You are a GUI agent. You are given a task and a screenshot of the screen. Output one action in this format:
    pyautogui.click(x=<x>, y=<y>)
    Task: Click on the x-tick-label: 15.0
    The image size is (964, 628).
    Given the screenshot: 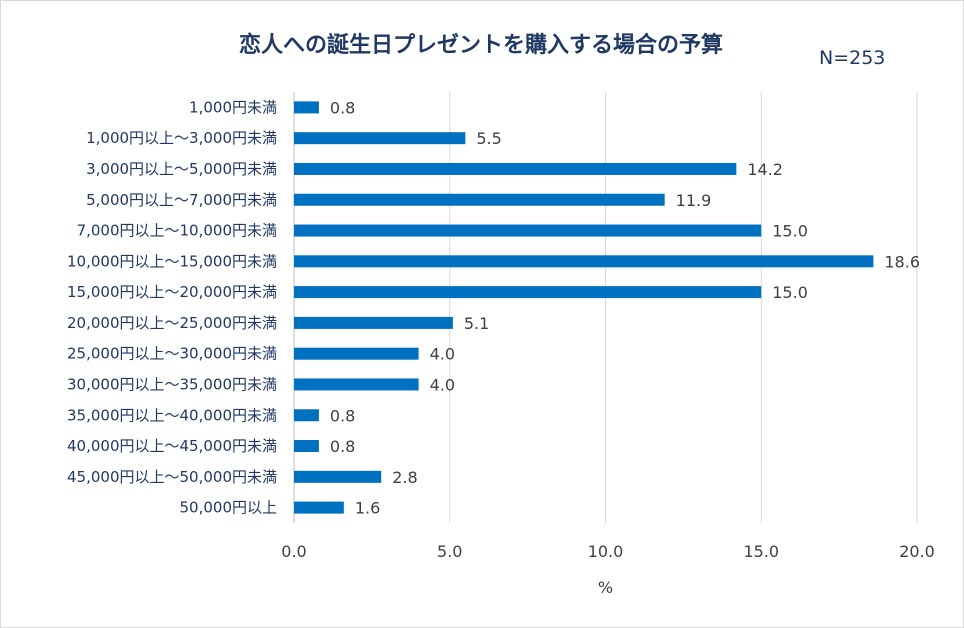 What is the action you would take?
    pyautogui.click(x=761, y=551)
    